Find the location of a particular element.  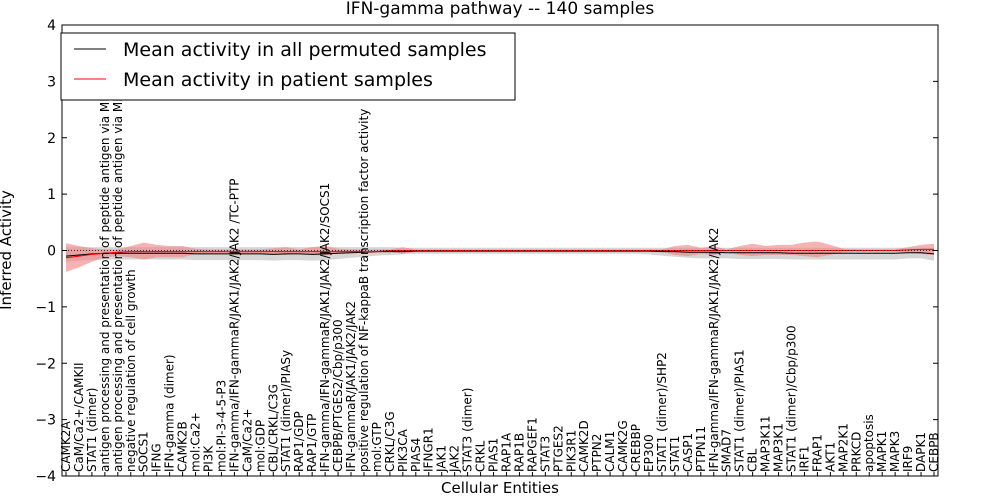

x-tick-label: CaM/Ca2+/CAMKII is located at coordinates (79, 417).